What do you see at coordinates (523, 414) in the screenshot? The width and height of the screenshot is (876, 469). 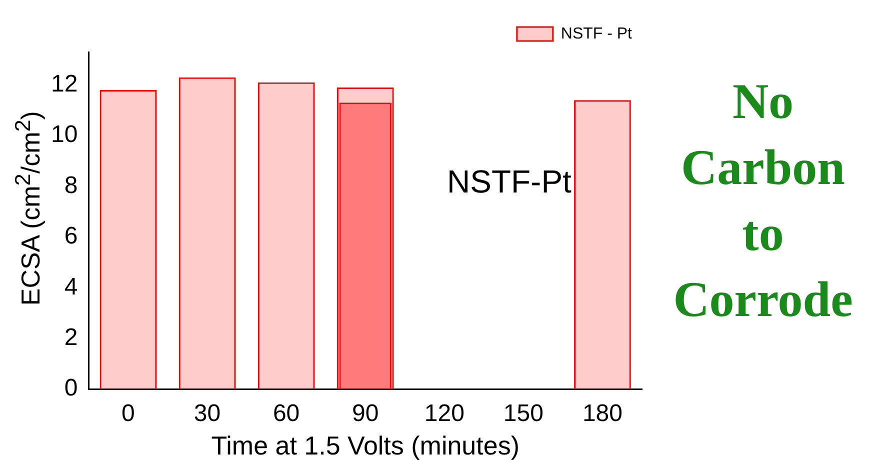 I see `x-tick-label: 150` at bounding box center [523, 414].